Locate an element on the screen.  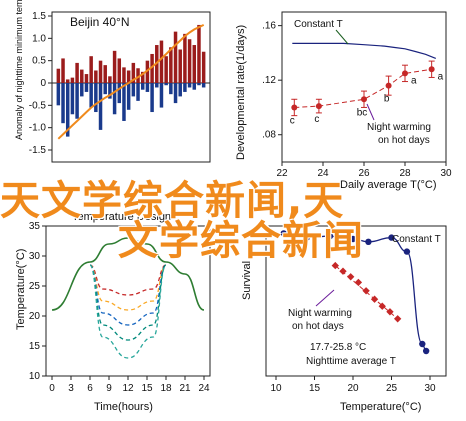
tr-warming-points: c c bc b a a is located at coordinates (367, 93).